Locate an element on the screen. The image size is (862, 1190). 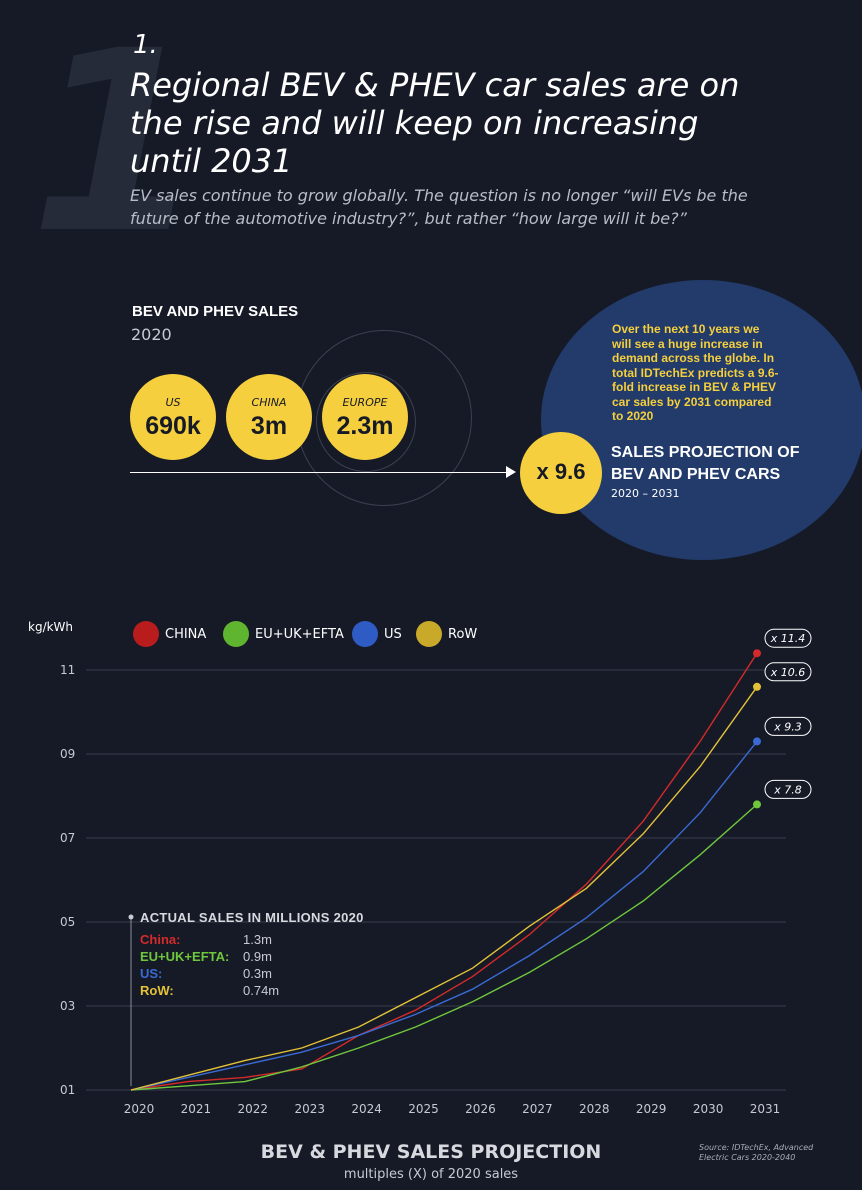
sales-year: 2020 is located at coordinates (151, 334).